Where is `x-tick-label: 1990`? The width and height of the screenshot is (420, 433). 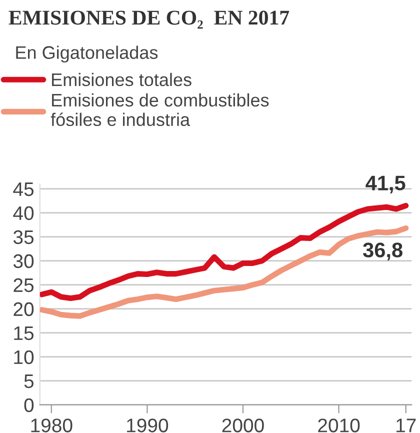
x-tick-label: 1990 is located at coordinates (147, 425).